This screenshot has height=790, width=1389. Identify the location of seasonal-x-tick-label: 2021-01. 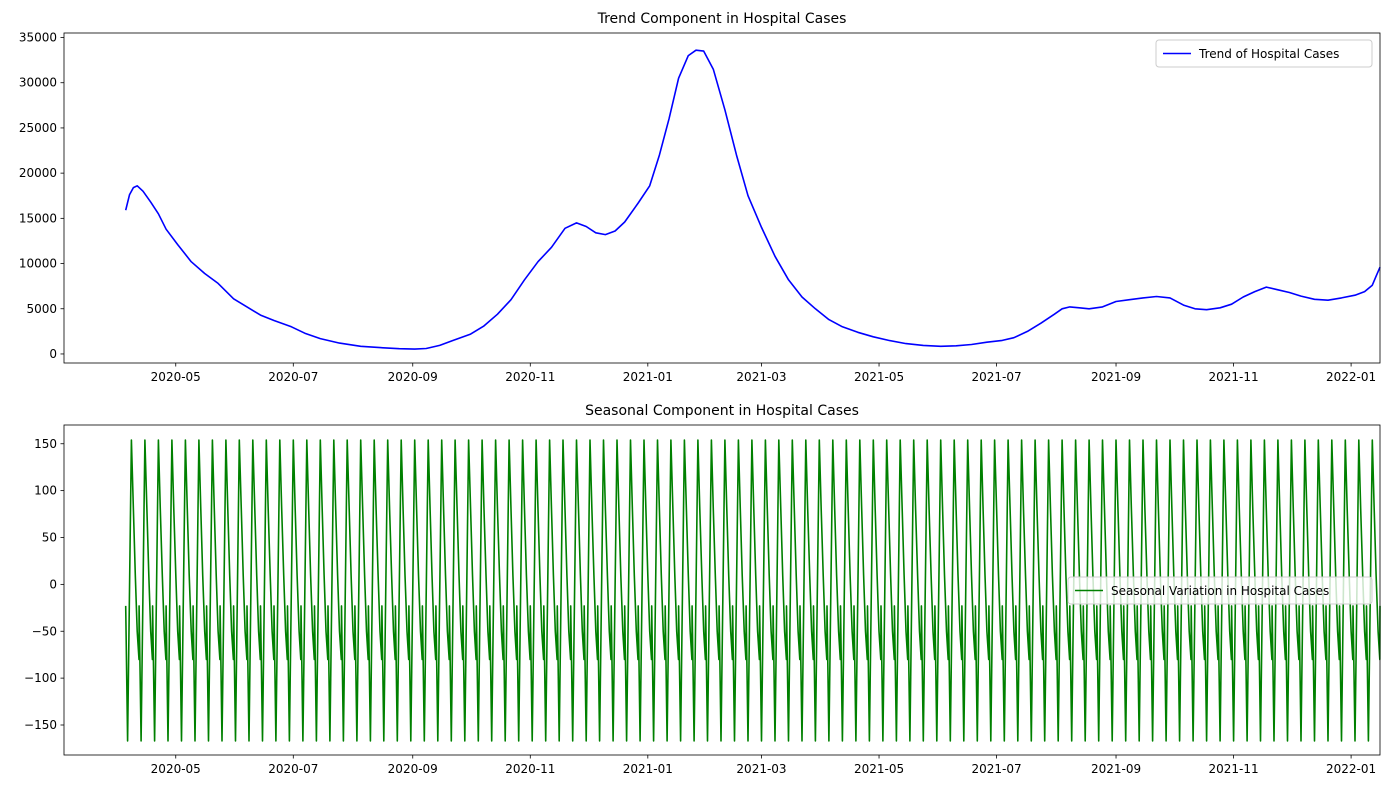
(648, 769).